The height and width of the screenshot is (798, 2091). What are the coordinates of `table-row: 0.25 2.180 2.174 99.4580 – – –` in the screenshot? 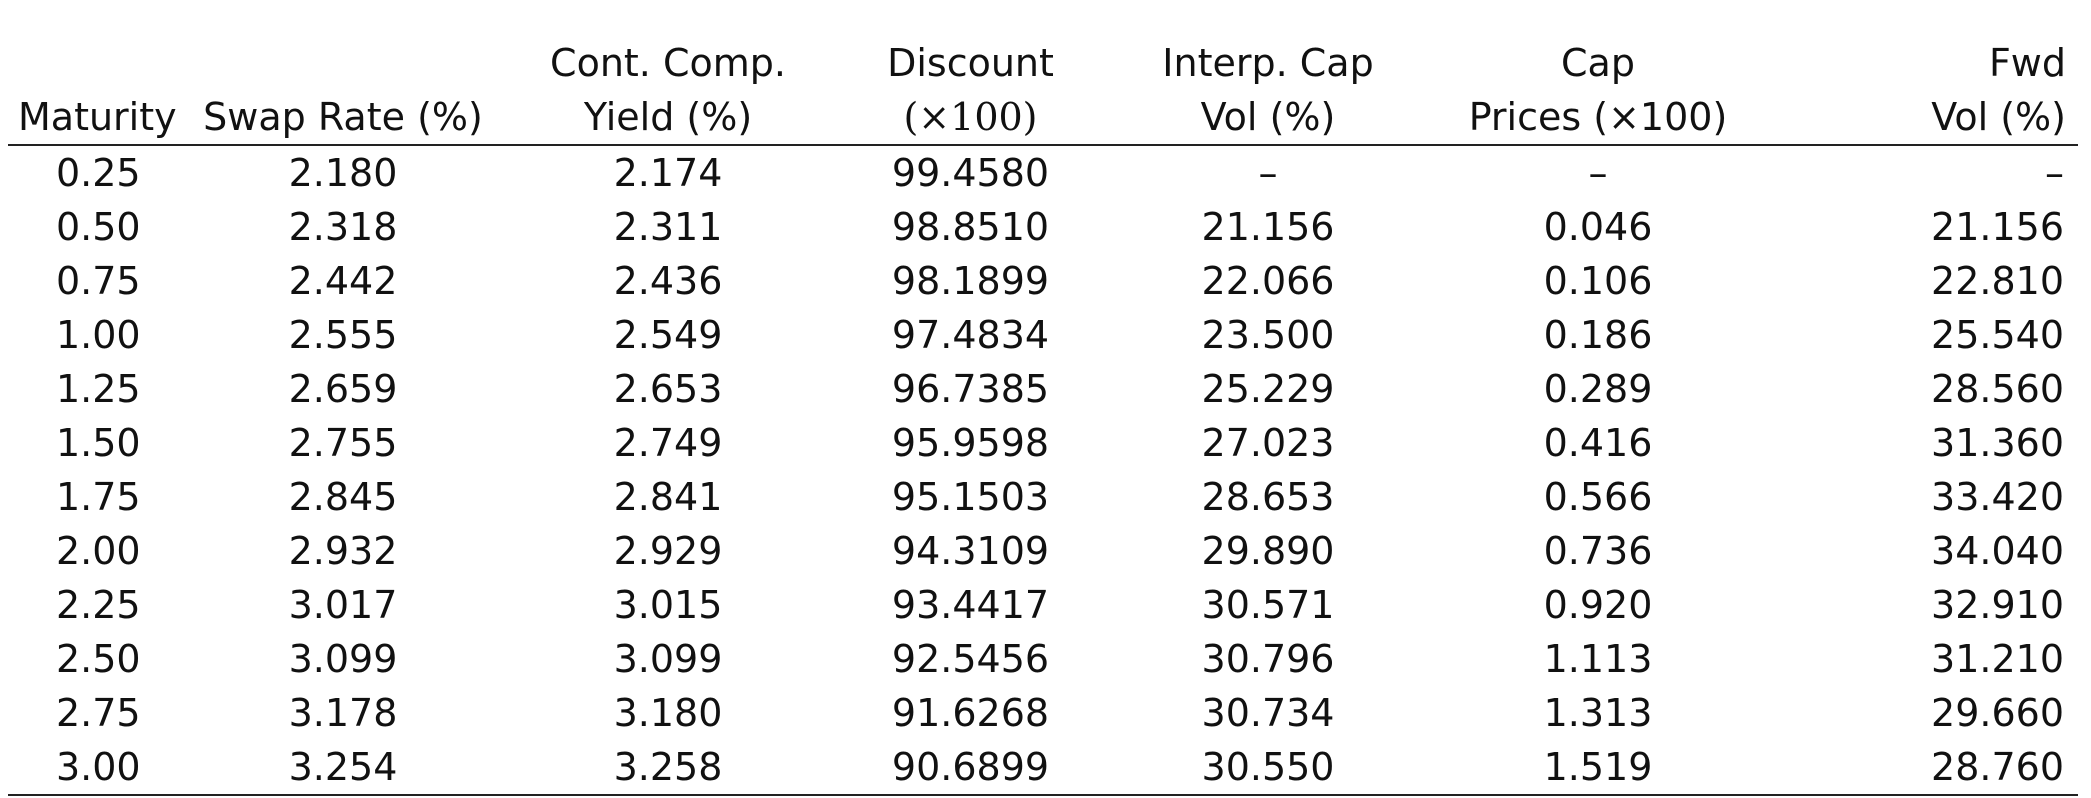 It's located at (1043, 172).